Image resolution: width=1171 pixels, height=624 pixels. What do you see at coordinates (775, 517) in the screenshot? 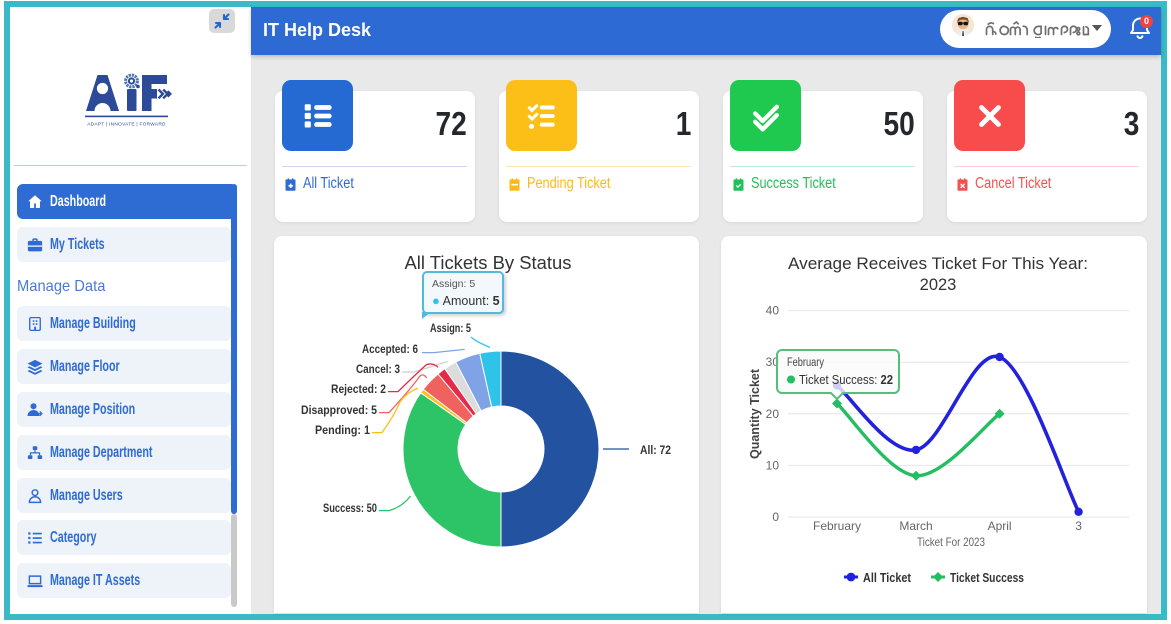
I see `svg-text: 0` at bounding box center [775, 517].